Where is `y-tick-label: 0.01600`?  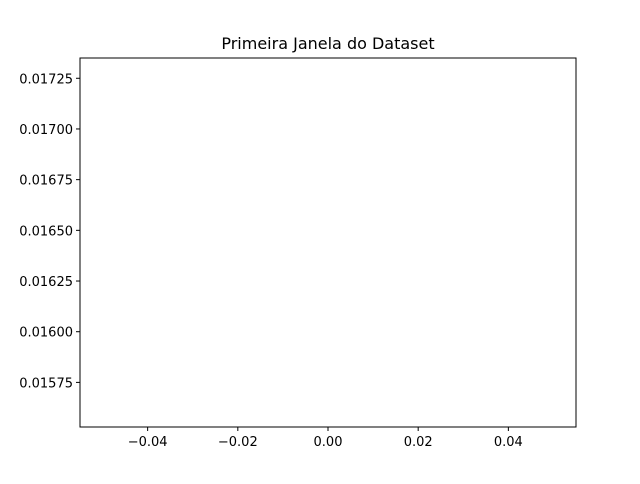
y-tick-label: 0.01600 is located at coordinates (46, 333).